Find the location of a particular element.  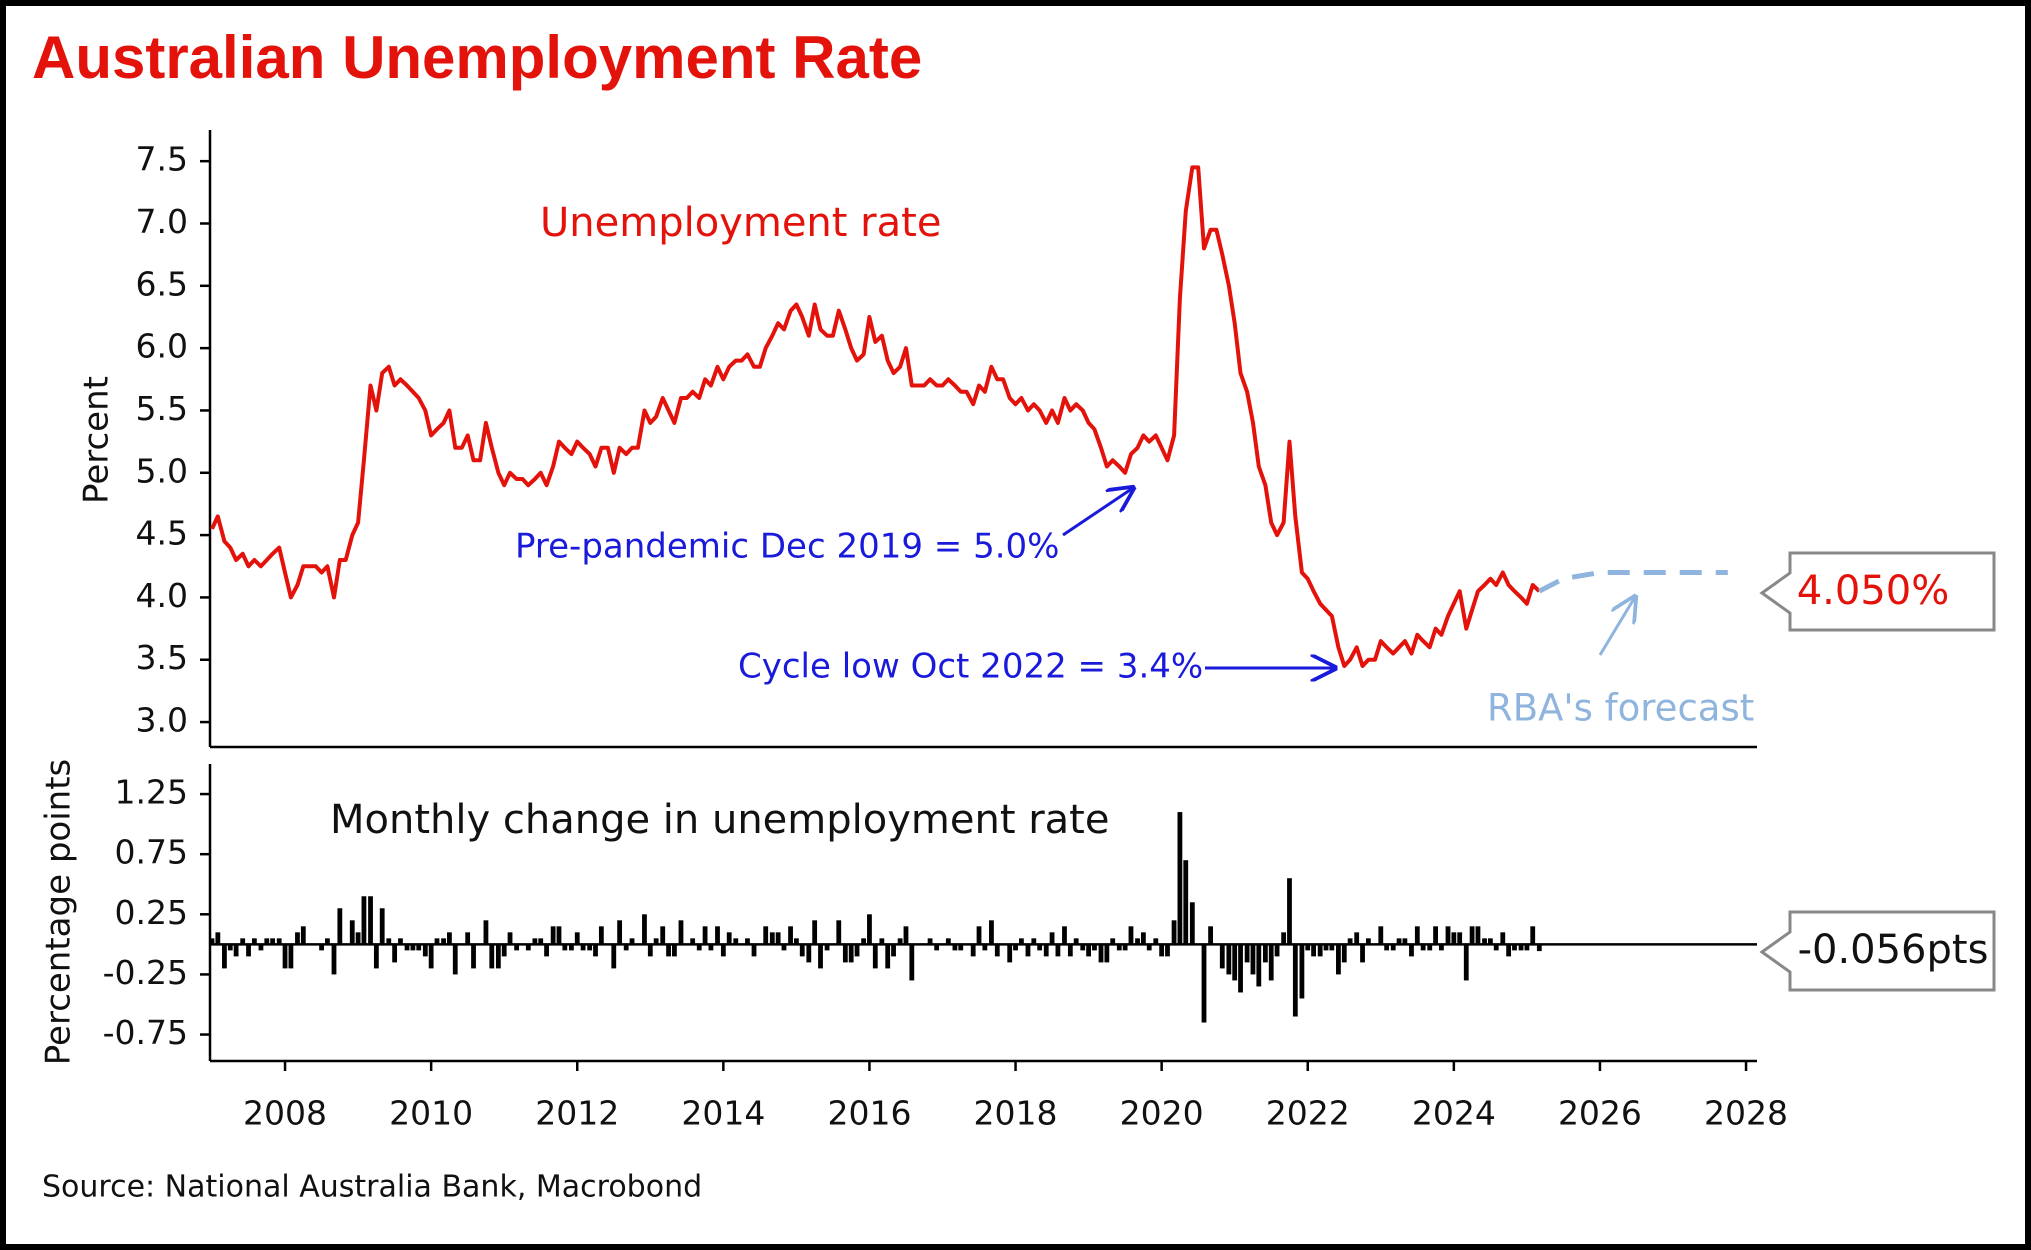

x-tick-label: 2024 is located at coordinates (1454, 1113).